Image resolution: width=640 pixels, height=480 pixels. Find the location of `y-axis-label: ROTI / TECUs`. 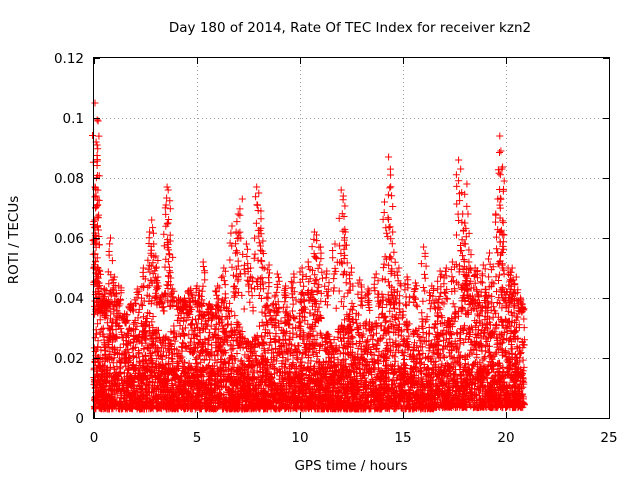

y-axis-label: ROTI / TECUs is located at coordinates (14, 240).